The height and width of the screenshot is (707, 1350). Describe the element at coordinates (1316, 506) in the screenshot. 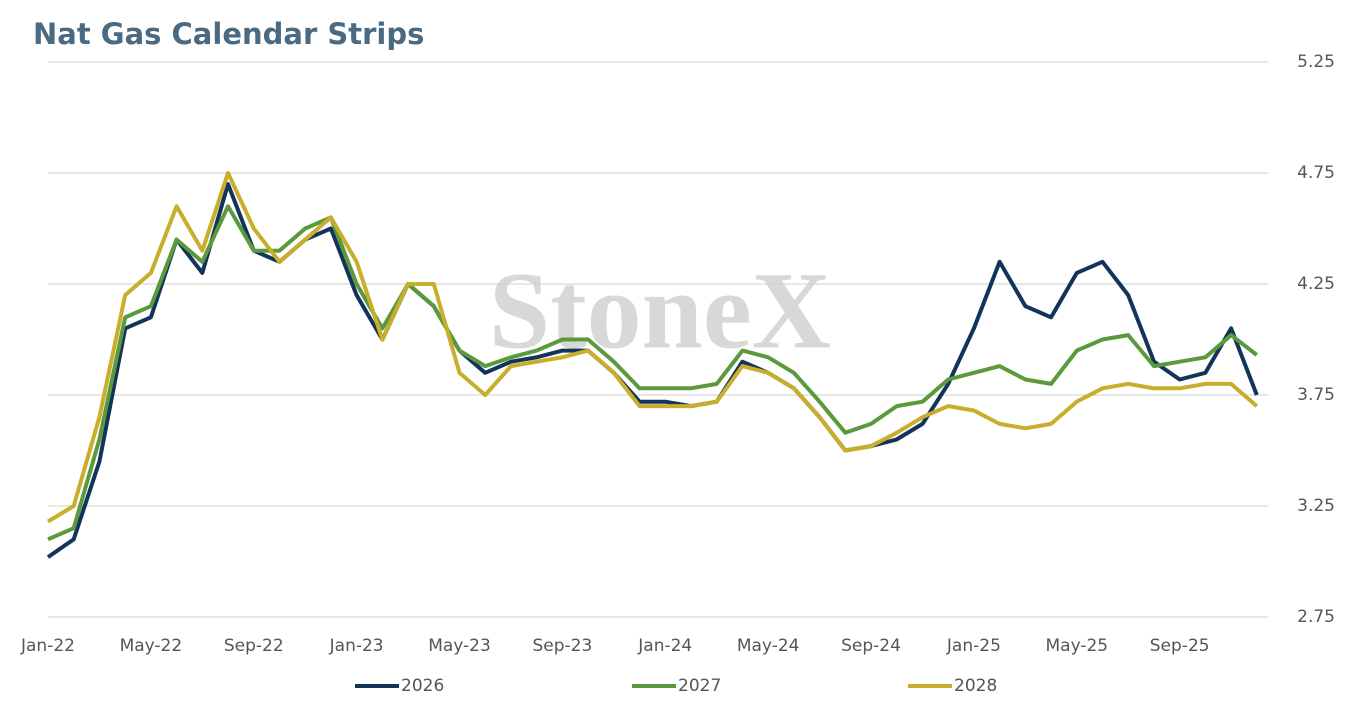

I see `y-tick-label: 3.25` at that location.